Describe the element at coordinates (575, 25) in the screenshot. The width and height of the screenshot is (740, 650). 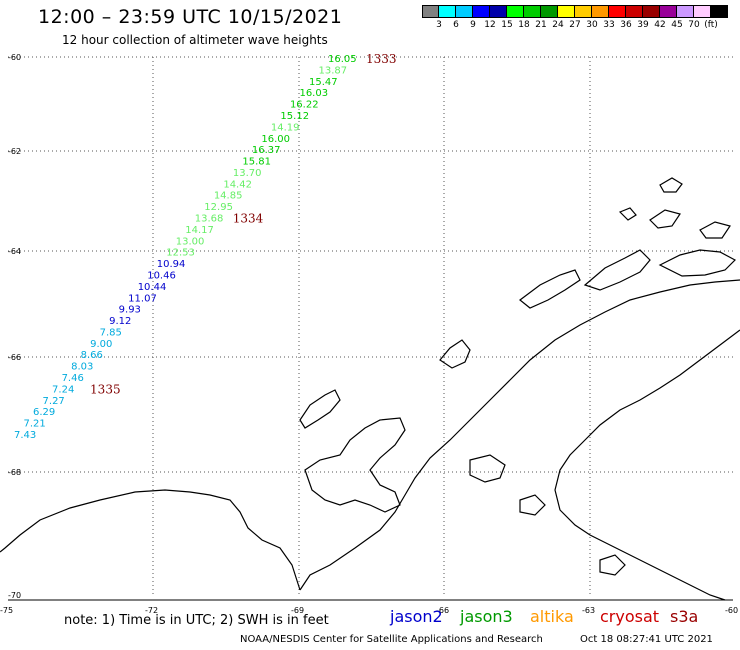
I see `legend-label: 27` at that location.